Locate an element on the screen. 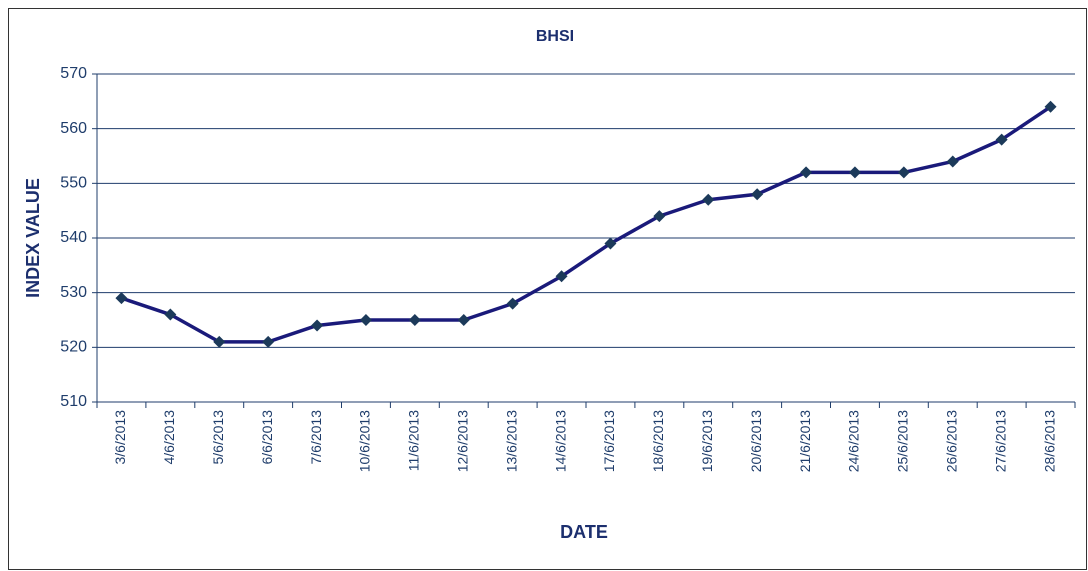 This screenshot has height=571, width=1088. y-tick-label: 570 is located at coordinates (73, 73).